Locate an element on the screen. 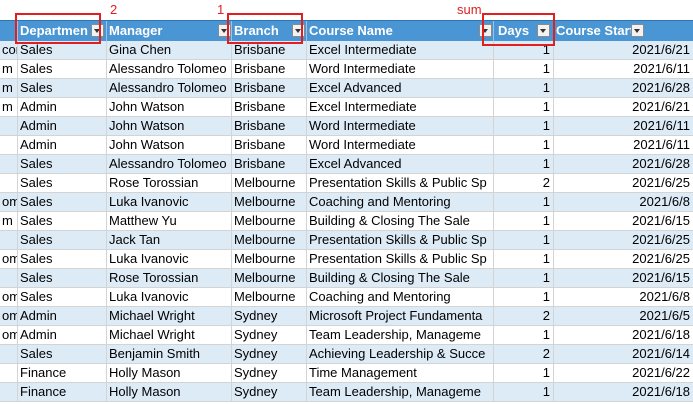 The image size is (693, 404). cell-a: con is located at coordinates (9, 50).